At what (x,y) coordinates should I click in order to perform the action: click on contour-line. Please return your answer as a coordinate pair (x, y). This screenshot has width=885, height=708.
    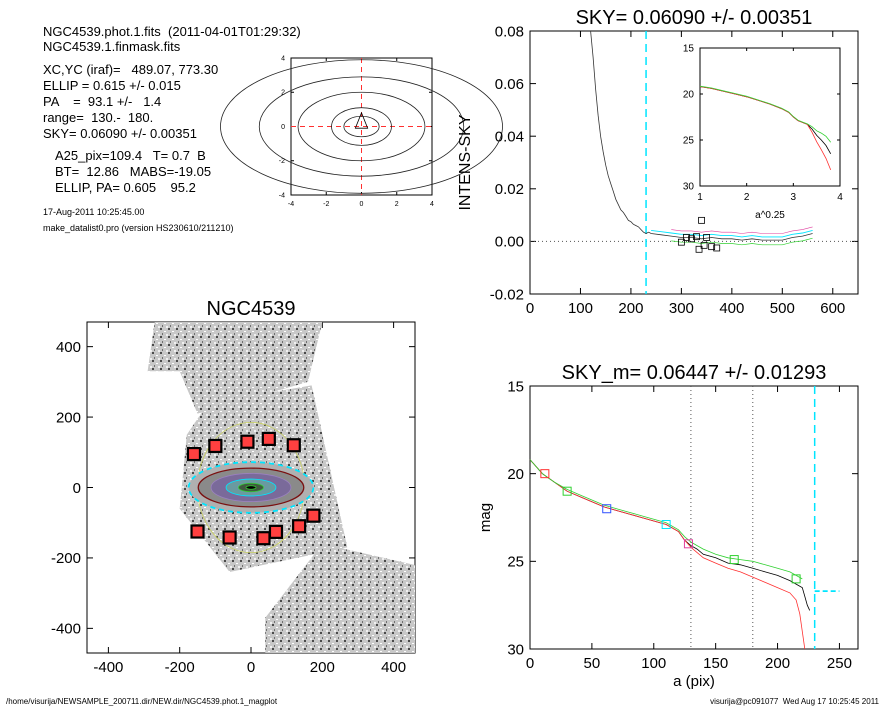
    Looking at the image, I should click on (361, 126).